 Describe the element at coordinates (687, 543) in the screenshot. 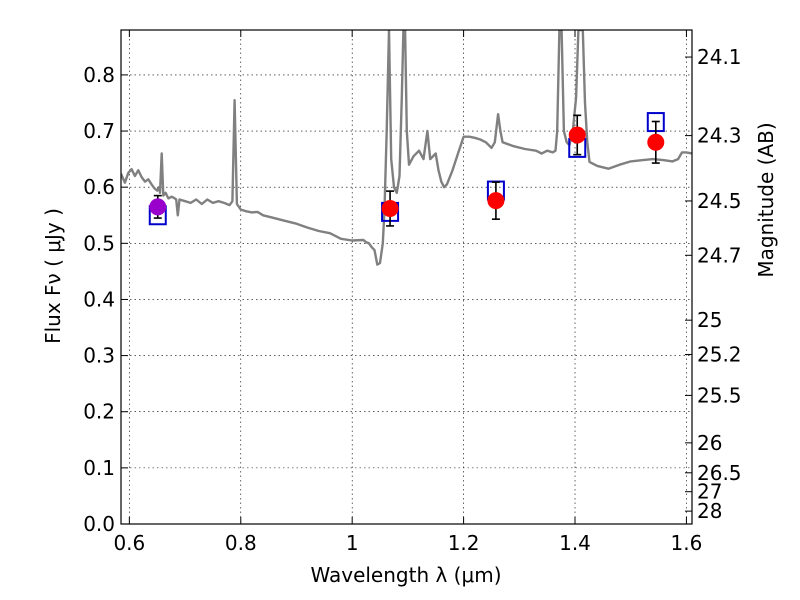

I see `x-tick-label: 1.6` at that location.